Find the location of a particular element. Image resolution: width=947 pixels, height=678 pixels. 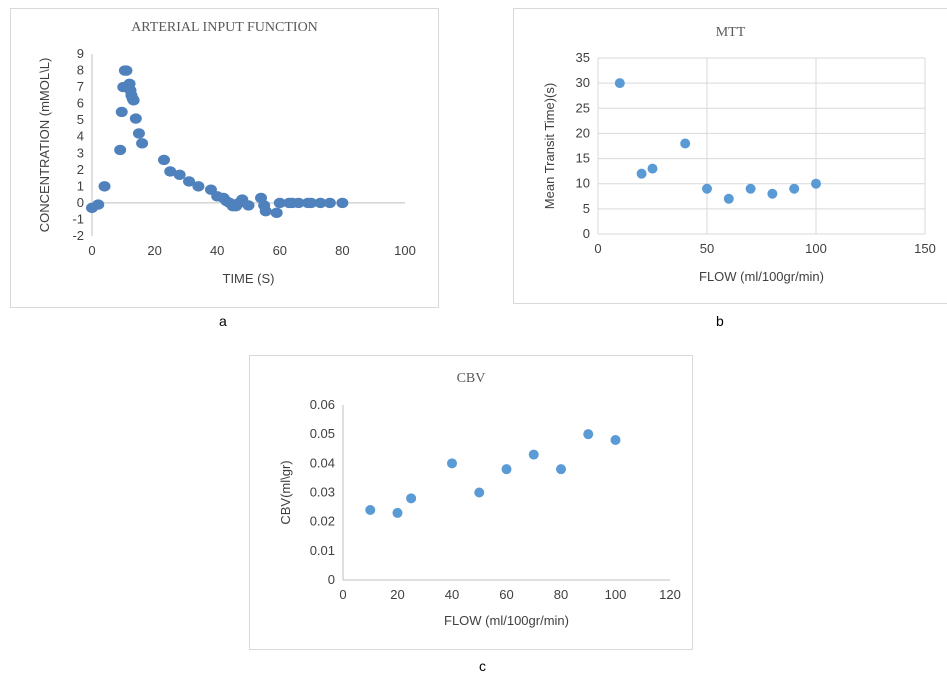

y-tick-label: 20 is located at coordinates (583, 132).